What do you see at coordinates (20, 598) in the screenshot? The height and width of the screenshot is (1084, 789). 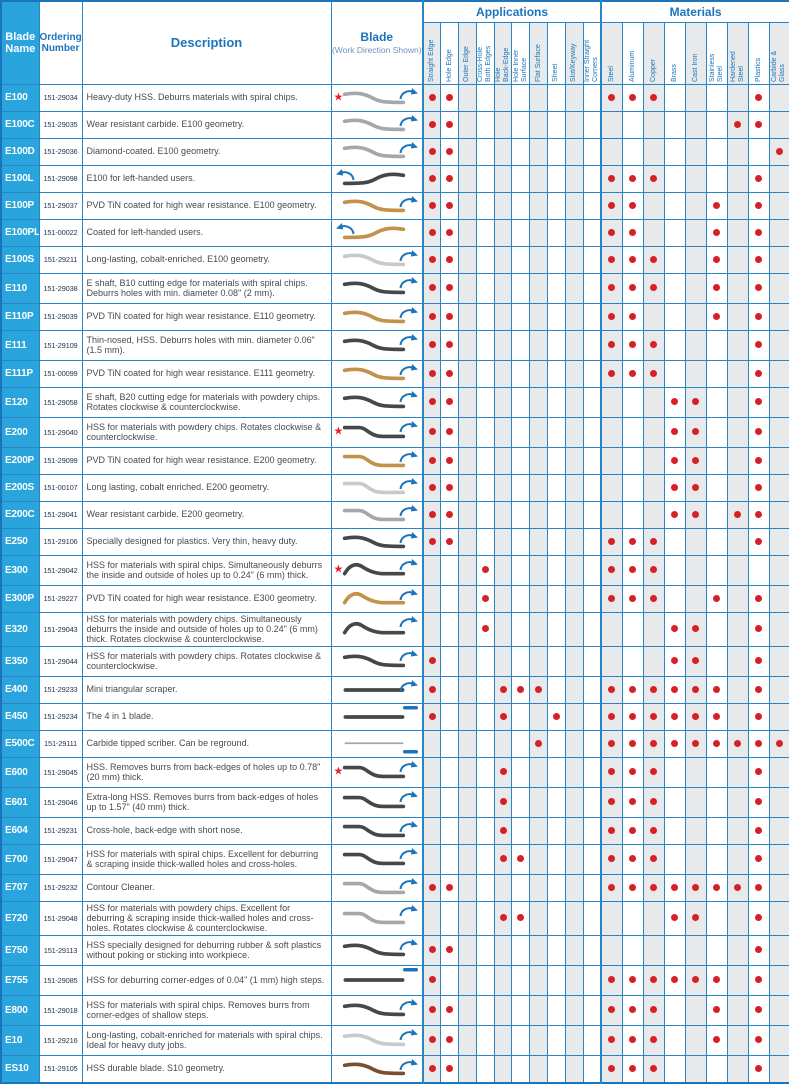 I see `blade-name-cell: E300P` at bounding box center [20, 598].